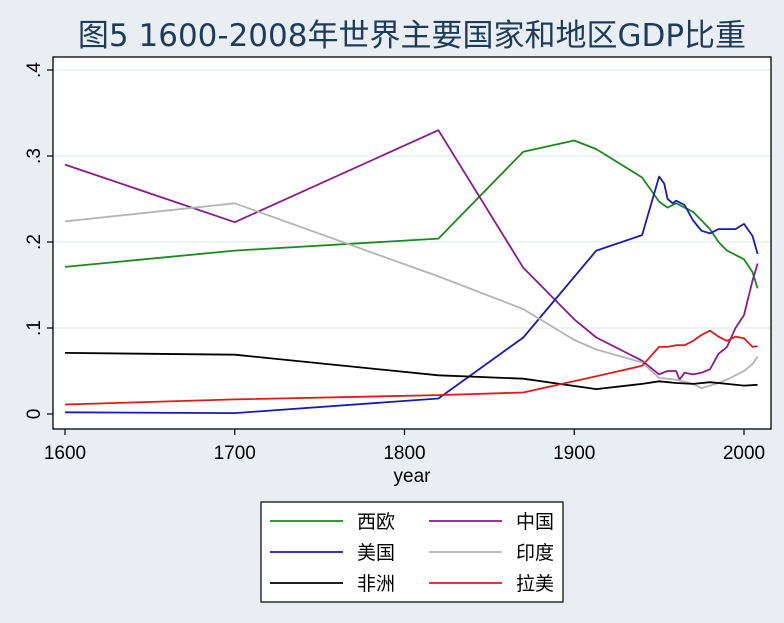 This screenshot has width=784, height=623. What do you see at coordinates (376, 553) in the screenshot?
I see `legend-label-2: 美国` at bounding box center [376, 553].